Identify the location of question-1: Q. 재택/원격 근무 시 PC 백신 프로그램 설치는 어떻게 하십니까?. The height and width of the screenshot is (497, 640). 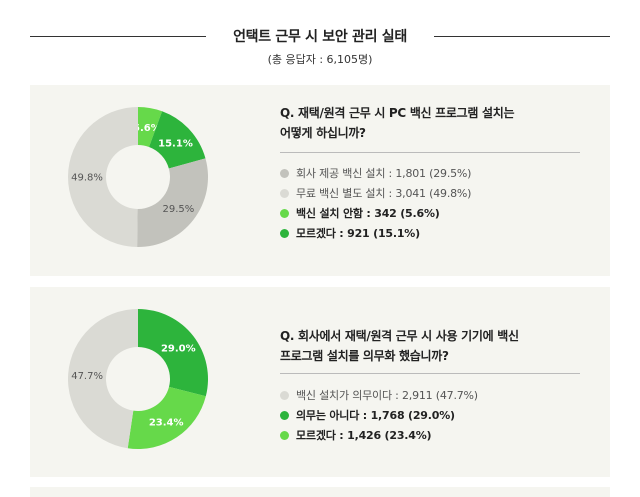
(430, 123).